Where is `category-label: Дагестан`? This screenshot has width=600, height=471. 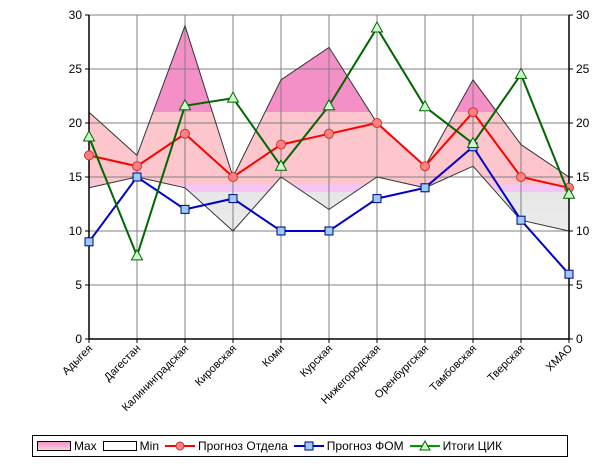
category-label: Дагестан is located at coordinates (122, 363).